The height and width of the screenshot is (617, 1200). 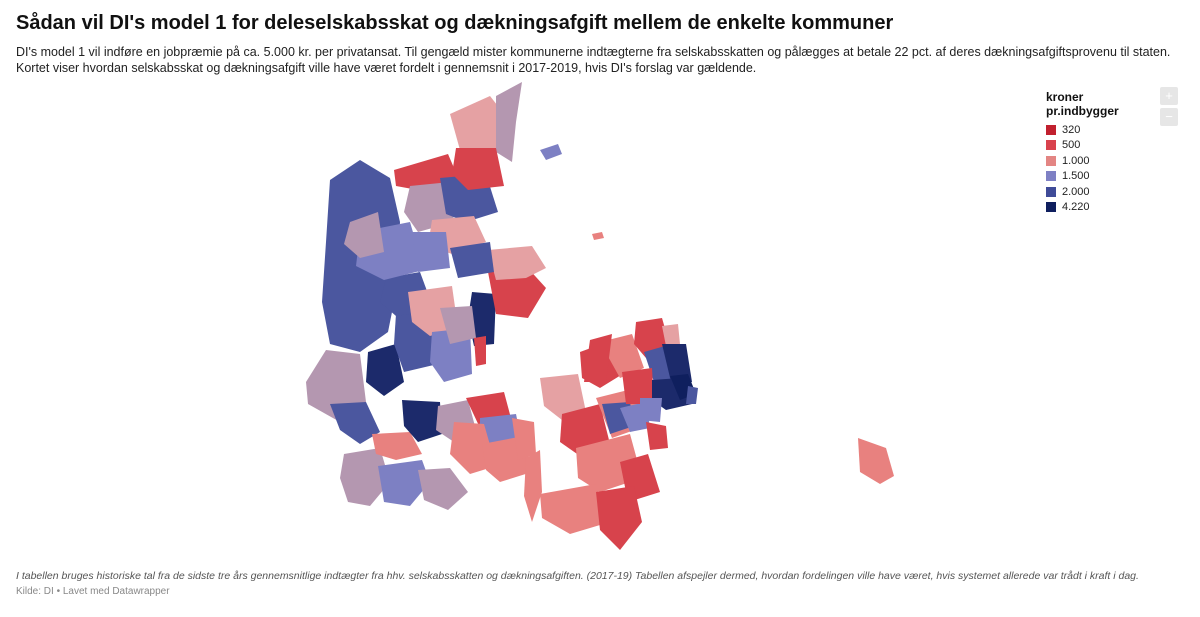 What do you see at coordinates (657, 436) in the screenshot?
I see `region-stevns` at bounding box center [657, 436].